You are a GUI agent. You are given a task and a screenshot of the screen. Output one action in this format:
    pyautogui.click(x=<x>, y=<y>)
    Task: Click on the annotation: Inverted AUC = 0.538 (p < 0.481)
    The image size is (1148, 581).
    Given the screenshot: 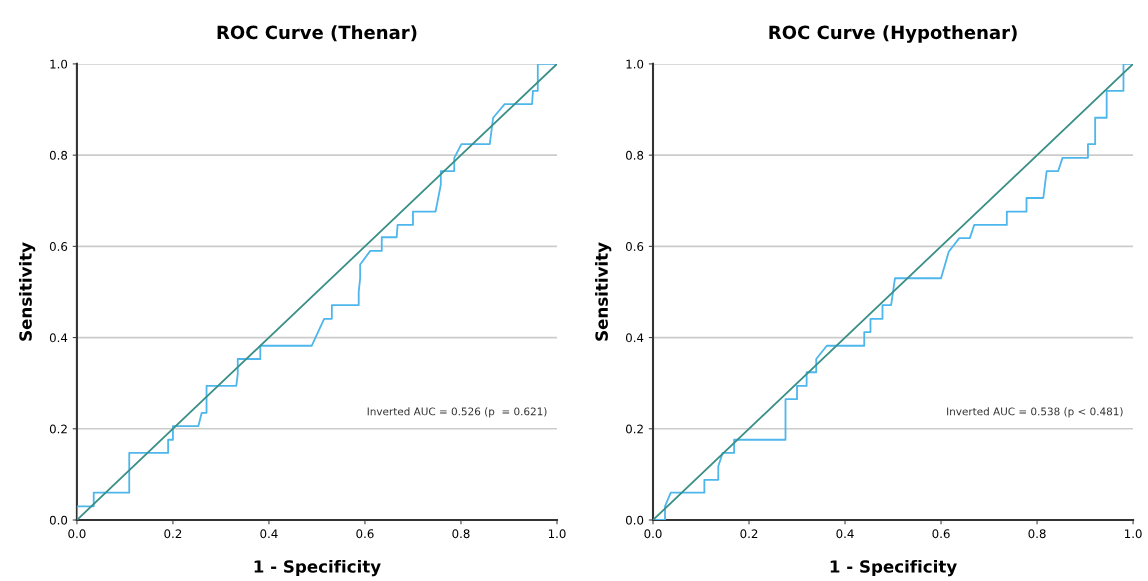 What is the action you would take?
    pyautogui.click(x=1035, y=412)
    